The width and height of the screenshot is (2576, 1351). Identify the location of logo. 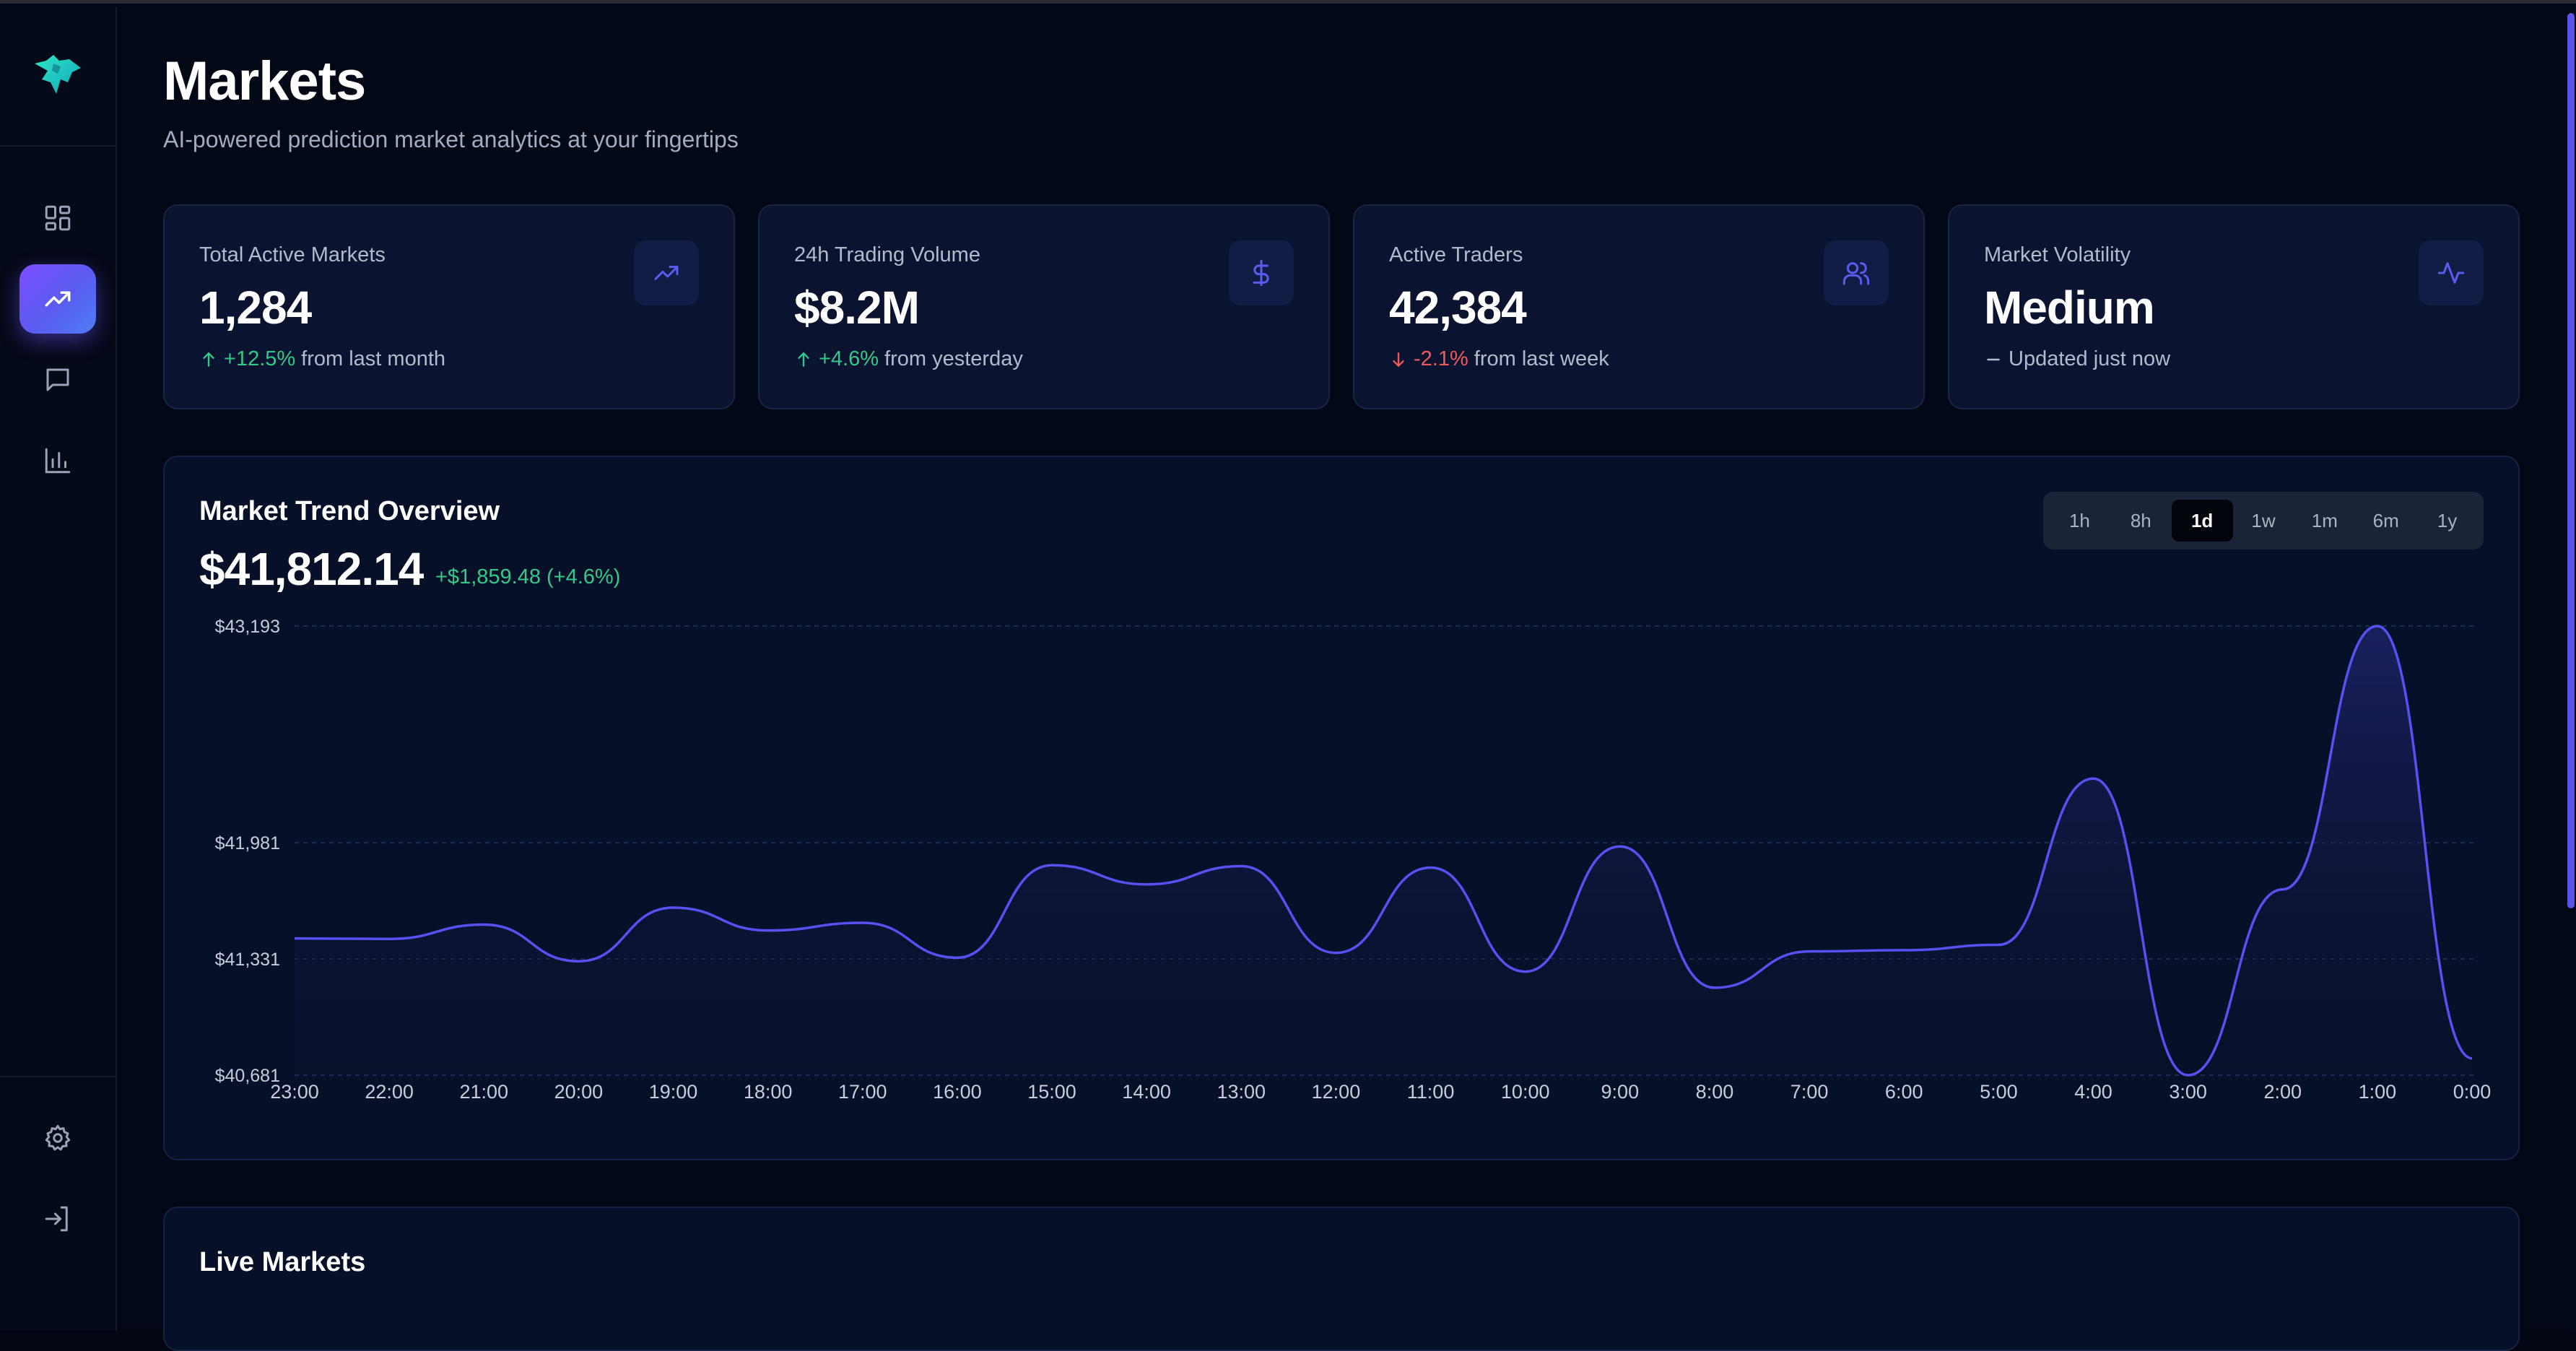
(58, 77).